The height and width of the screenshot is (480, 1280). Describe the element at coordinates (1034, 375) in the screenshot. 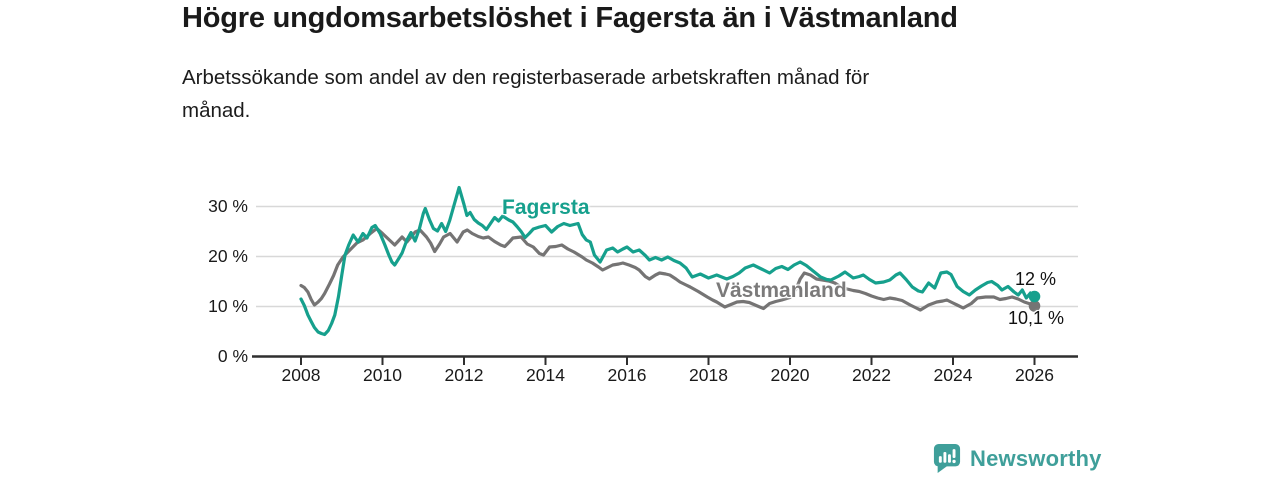

I see `x-axis-label: 2026` at that location.